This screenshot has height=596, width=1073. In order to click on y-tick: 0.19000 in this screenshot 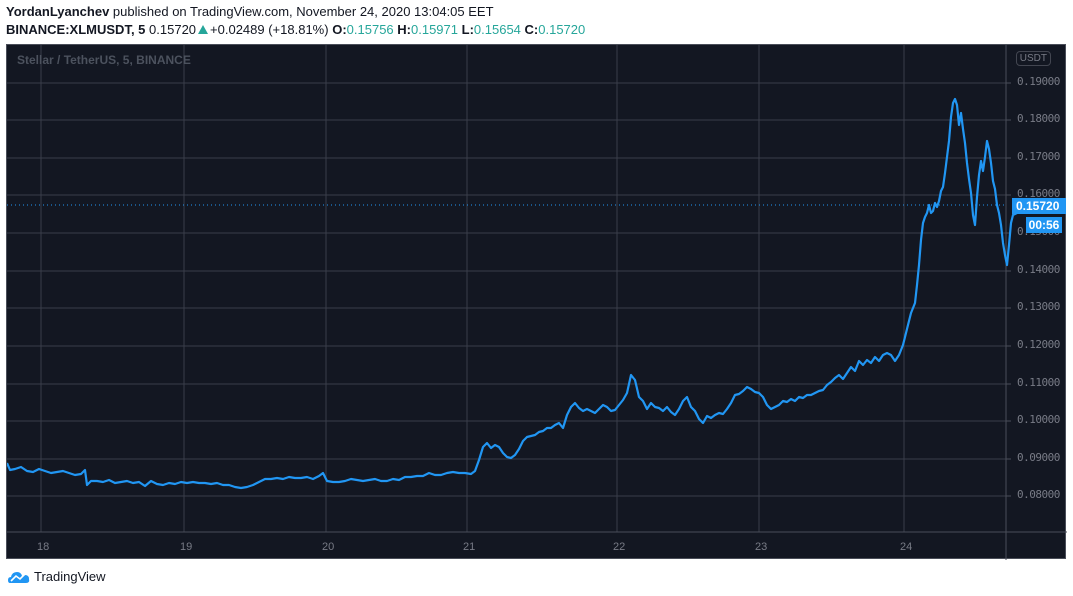, I will do `click(1038, 81)`.